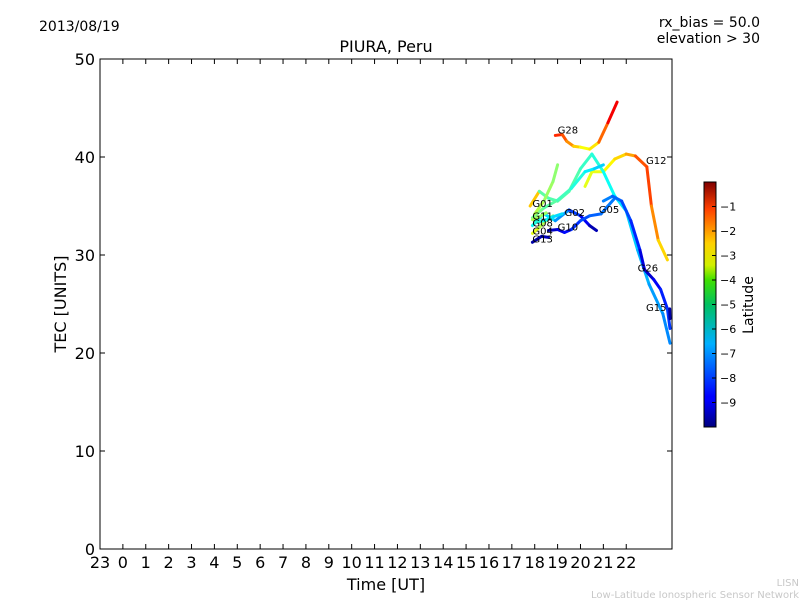  Describe the element at coordinates (79, 27) in the screenshot. I see `date-label: 2013/08/19` at that location.